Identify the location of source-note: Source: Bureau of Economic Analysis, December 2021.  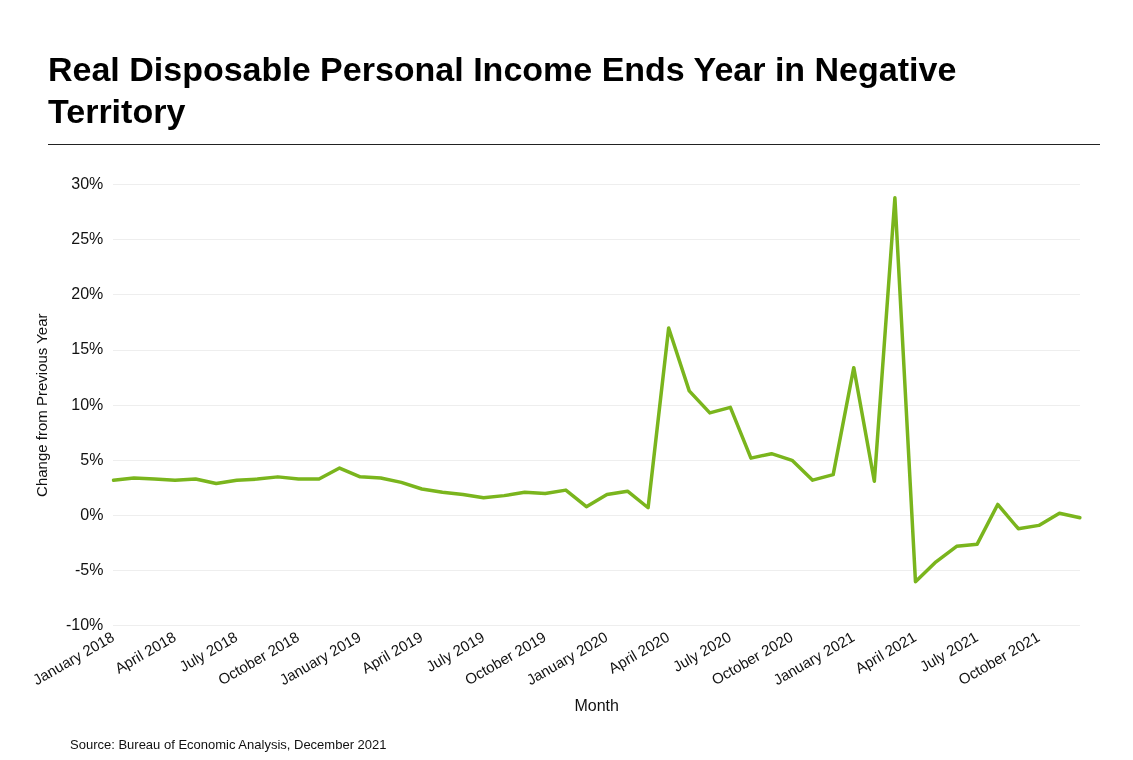
(228, 744).